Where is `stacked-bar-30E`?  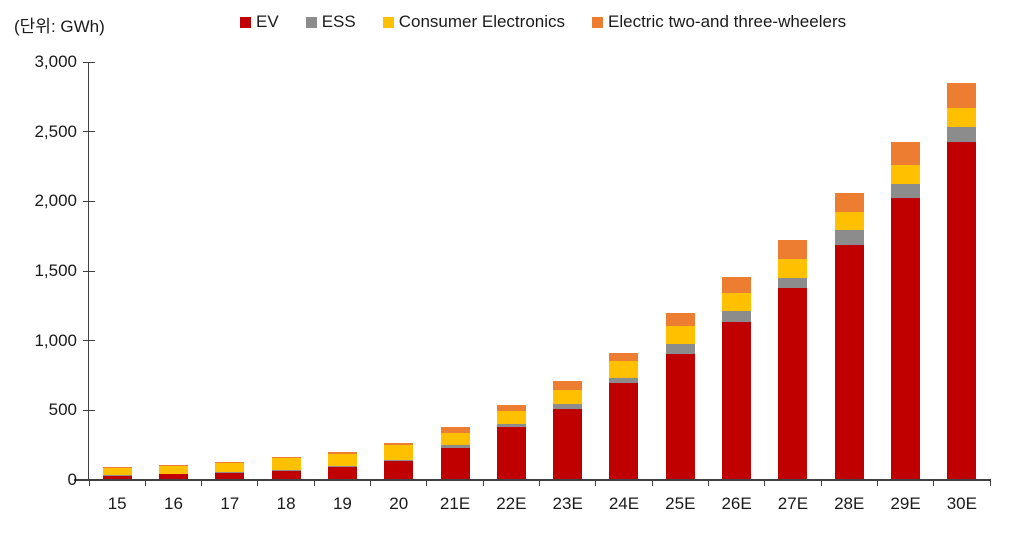 stacked-bar-30E is located at coordinates (962, 281).